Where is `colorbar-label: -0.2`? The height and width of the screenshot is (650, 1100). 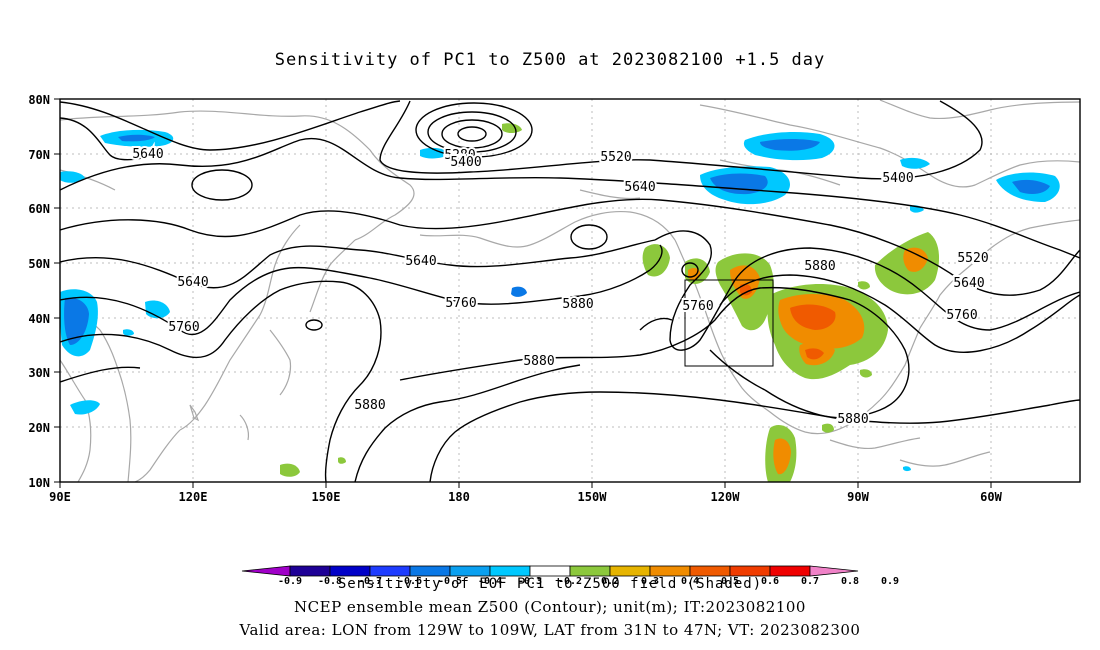
colorbar-label: -0.2 is located at coordinates (570, 581).